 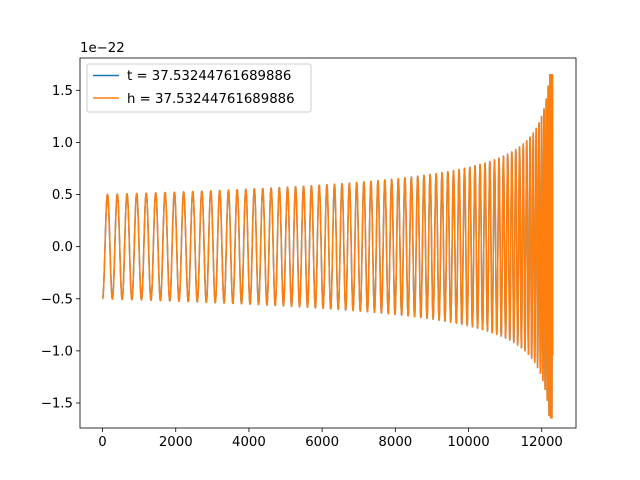 What do you see at coordinates (102, 442) in the screenshot?
I see `x-tick-label: 0` at bounding box center [102, 442].